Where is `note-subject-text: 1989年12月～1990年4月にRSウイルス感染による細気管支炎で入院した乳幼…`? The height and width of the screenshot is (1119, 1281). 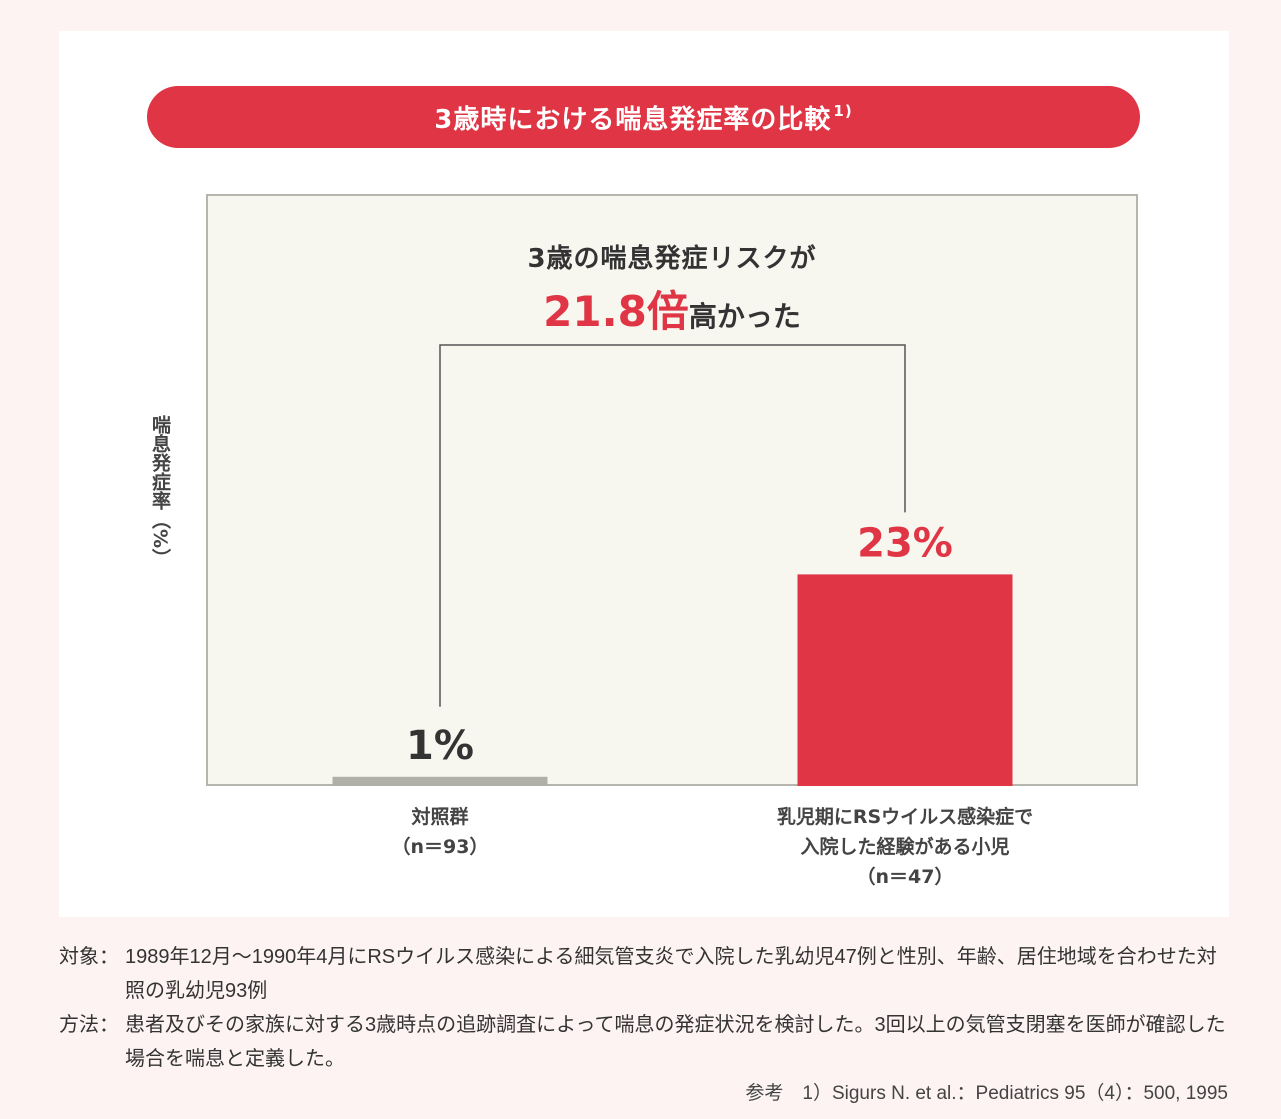
note-subject-text: 1989年12月～1990年4月にRSウイルス感染による細気管支炎で入院した乳幼… is located at coordinates (671, 974).